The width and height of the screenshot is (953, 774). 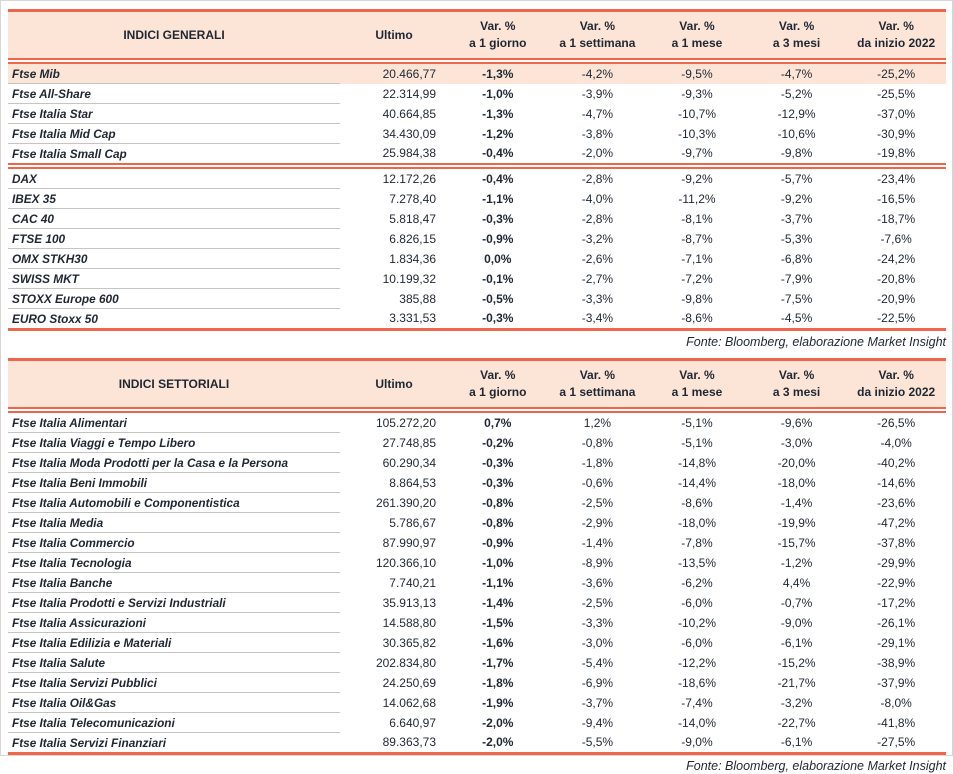 I want to click on ultimo-value: 12.172,26, so click(x=409, y=178).